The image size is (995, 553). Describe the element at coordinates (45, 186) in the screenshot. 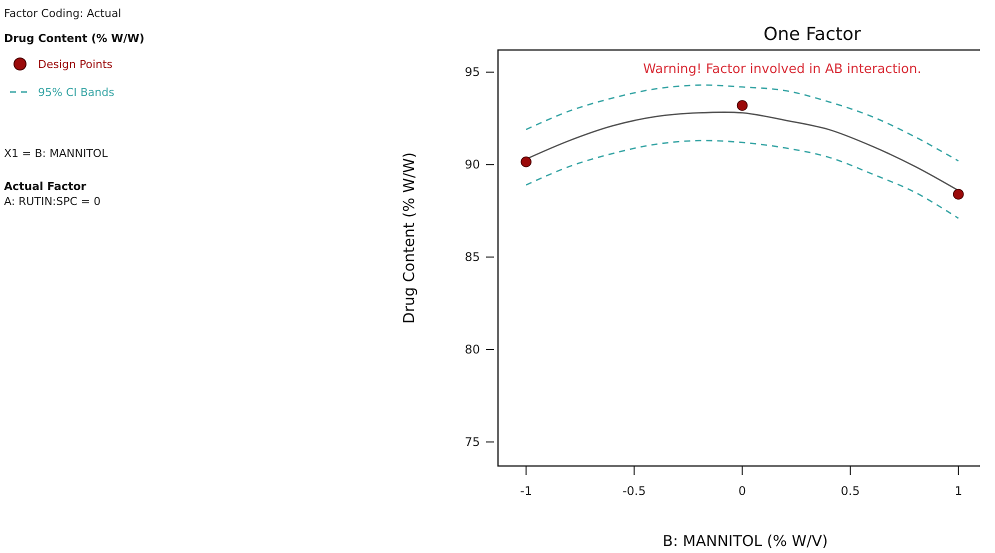

I see `text: Actual Factor` at that location.